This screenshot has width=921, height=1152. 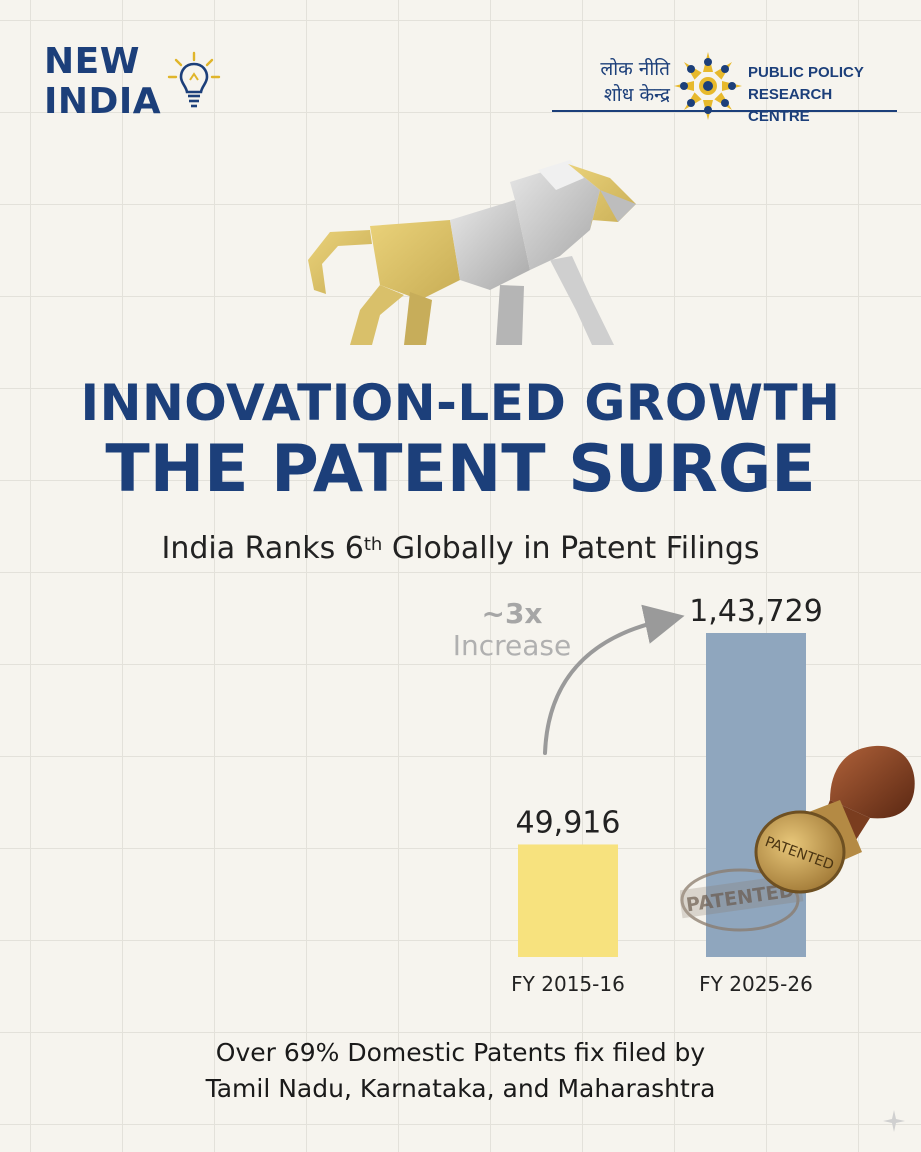 What do you see at coordinates (511, 613) in the screenshot?
I see `annotation-multiplier: ~3x` at bounding box center [511, 613].